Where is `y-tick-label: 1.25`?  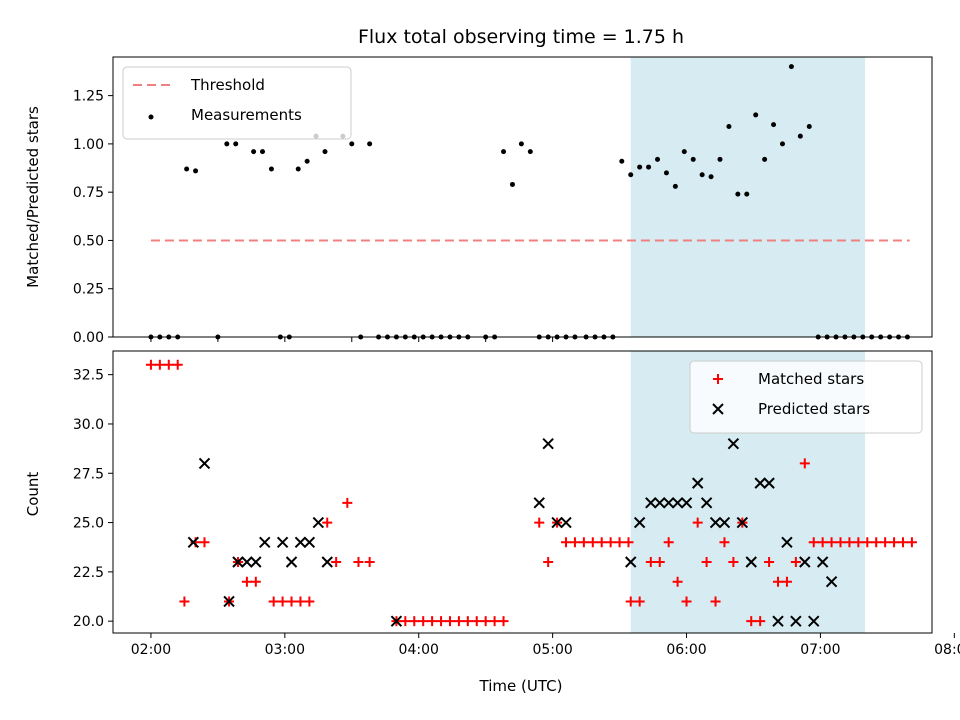 y-tick-label: 1.25 is located at coordinates (88, 97).